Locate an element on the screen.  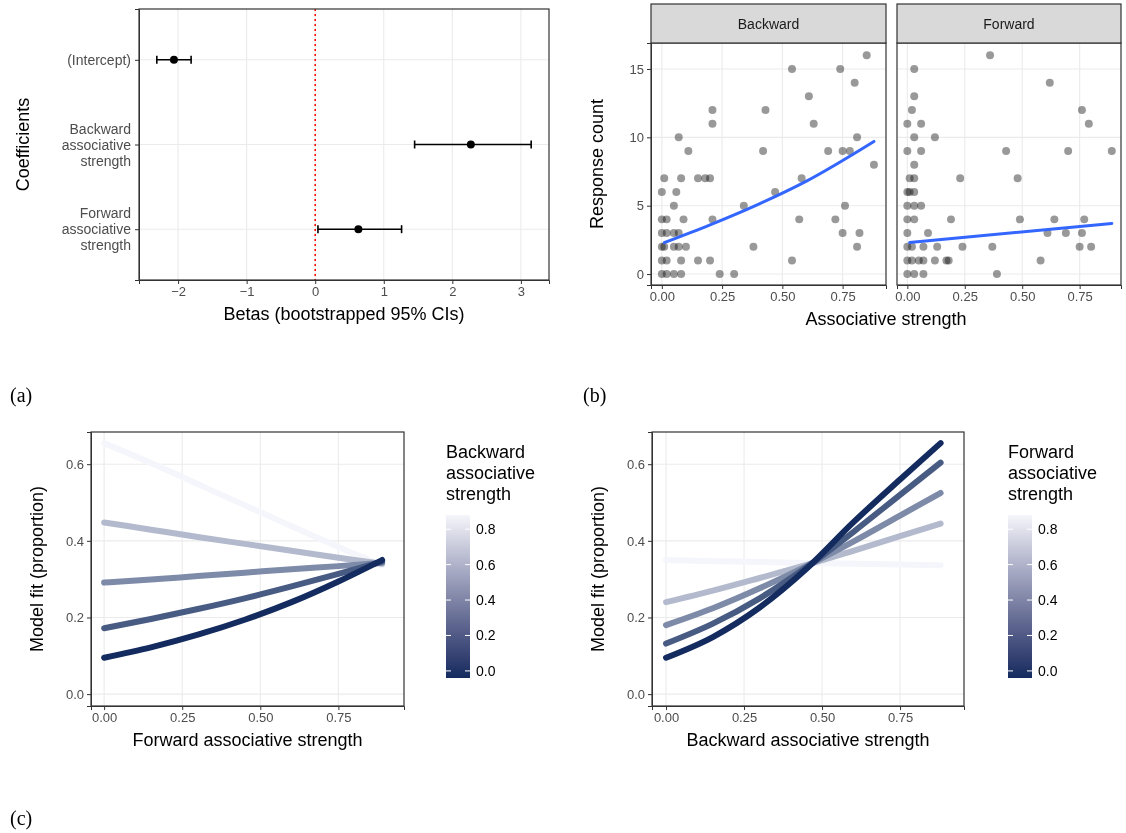
y-tick-label: 10 is located at coordinates (636, 137).